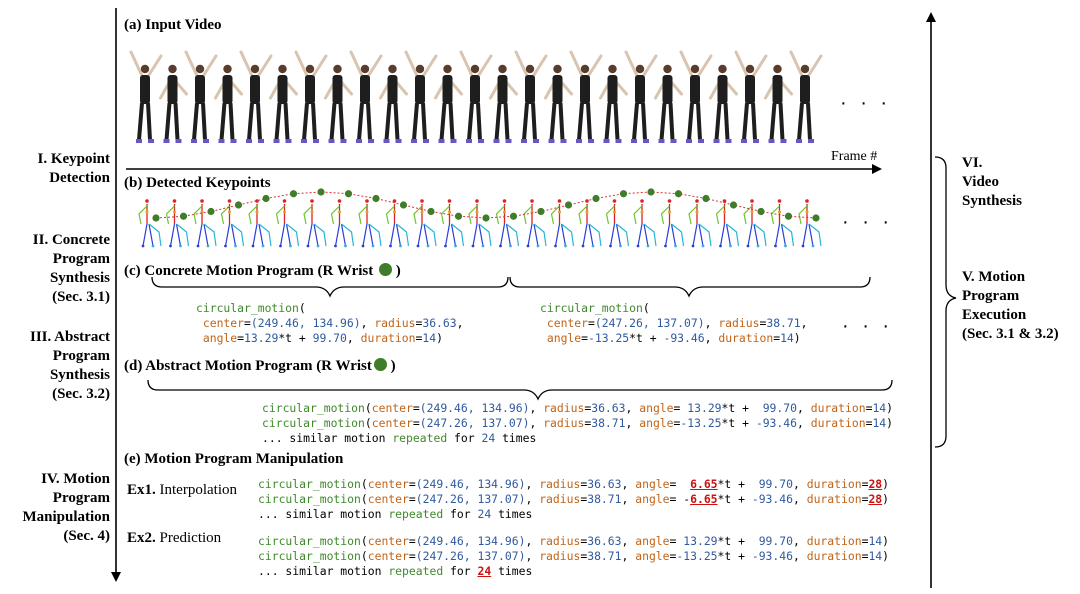 This screenshot has width=1080, height=594. I want to click on panel-b-title: (b) Detected Keypoints, so click(197, 183).